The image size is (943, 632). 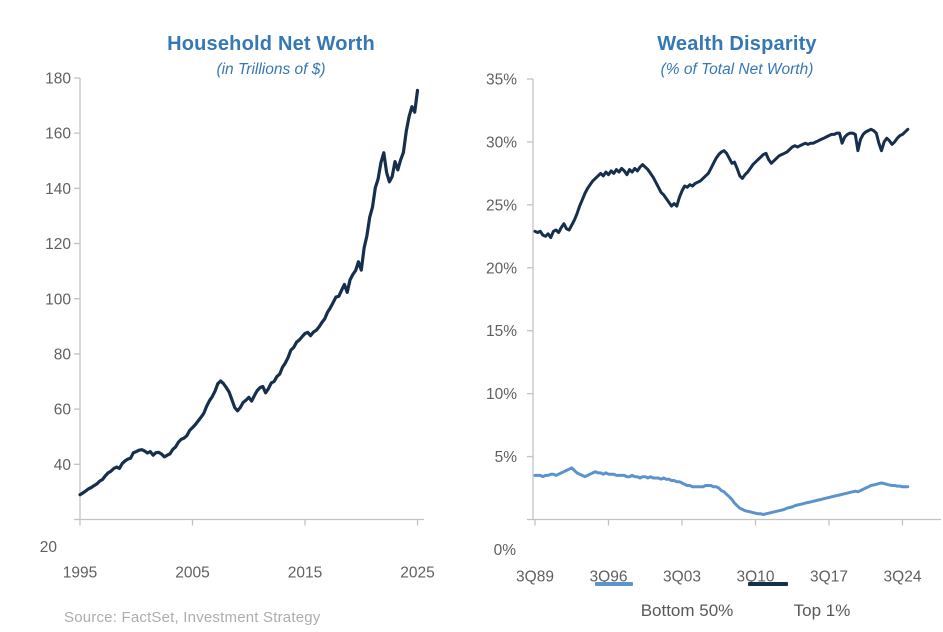 I want to click on household-net-worth-x-tick-label: 2025, so click(x=417, y=573).